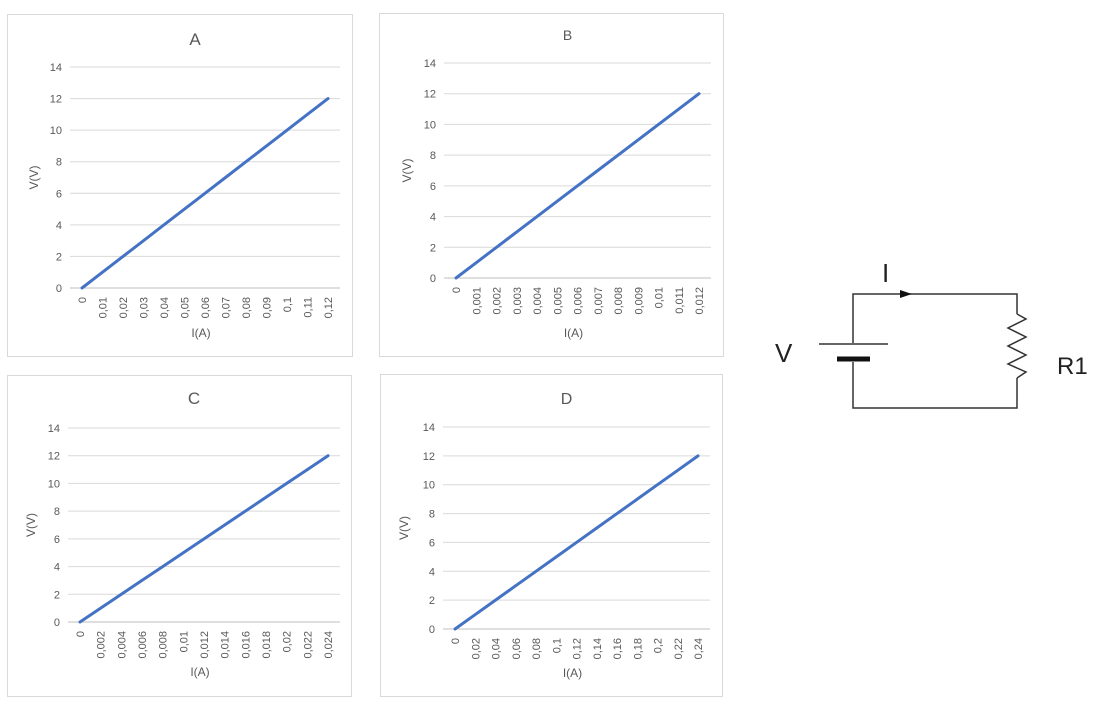 This screenshot has width=1111, height=712. Describe the element at coordinates (308, 645) in the screenshot. I see `chart-c-x-tick-label: 0,022` at that location.